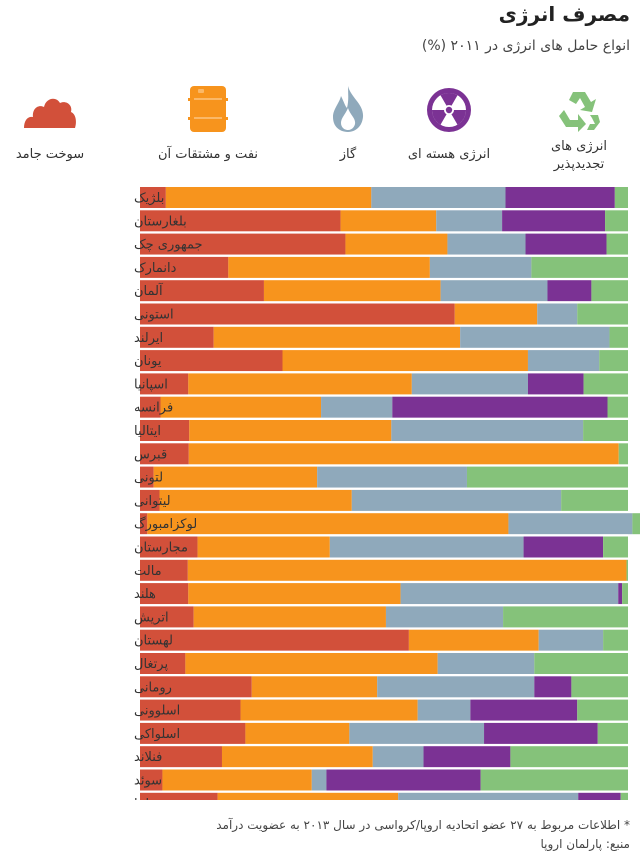 The image size is (640, 860). Describe the element at coordinates (348, 109) in the screenshot. I see `flame-icon` at that location.